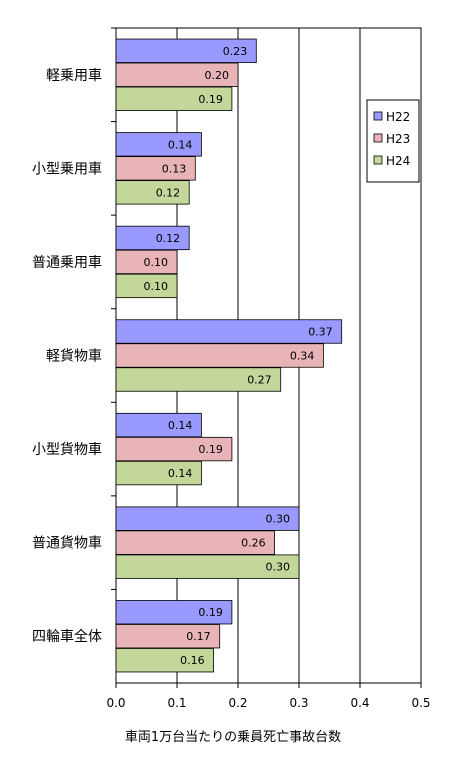  What do you see at coordinates (74, 356) in the screenshot?
I see `category-label: 軽貨物車` at bounding box center [74, 356].